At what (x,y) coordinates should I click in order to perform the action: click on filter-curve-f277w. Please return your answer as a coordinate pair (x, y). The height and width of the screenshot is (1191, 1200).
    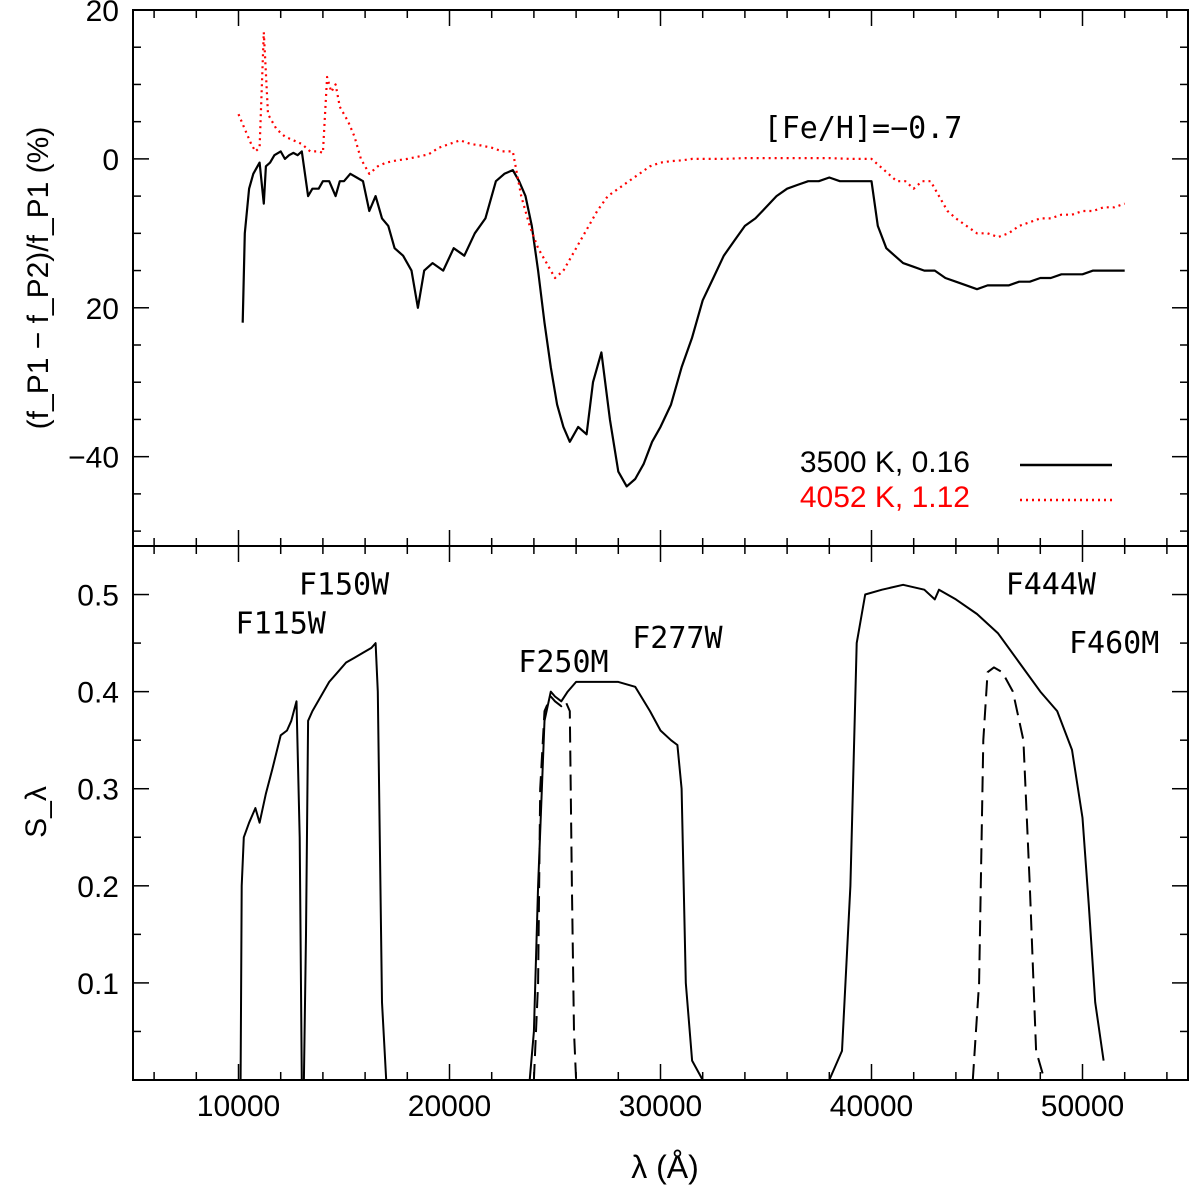
    Looking at the image, I should click on (616, 880).